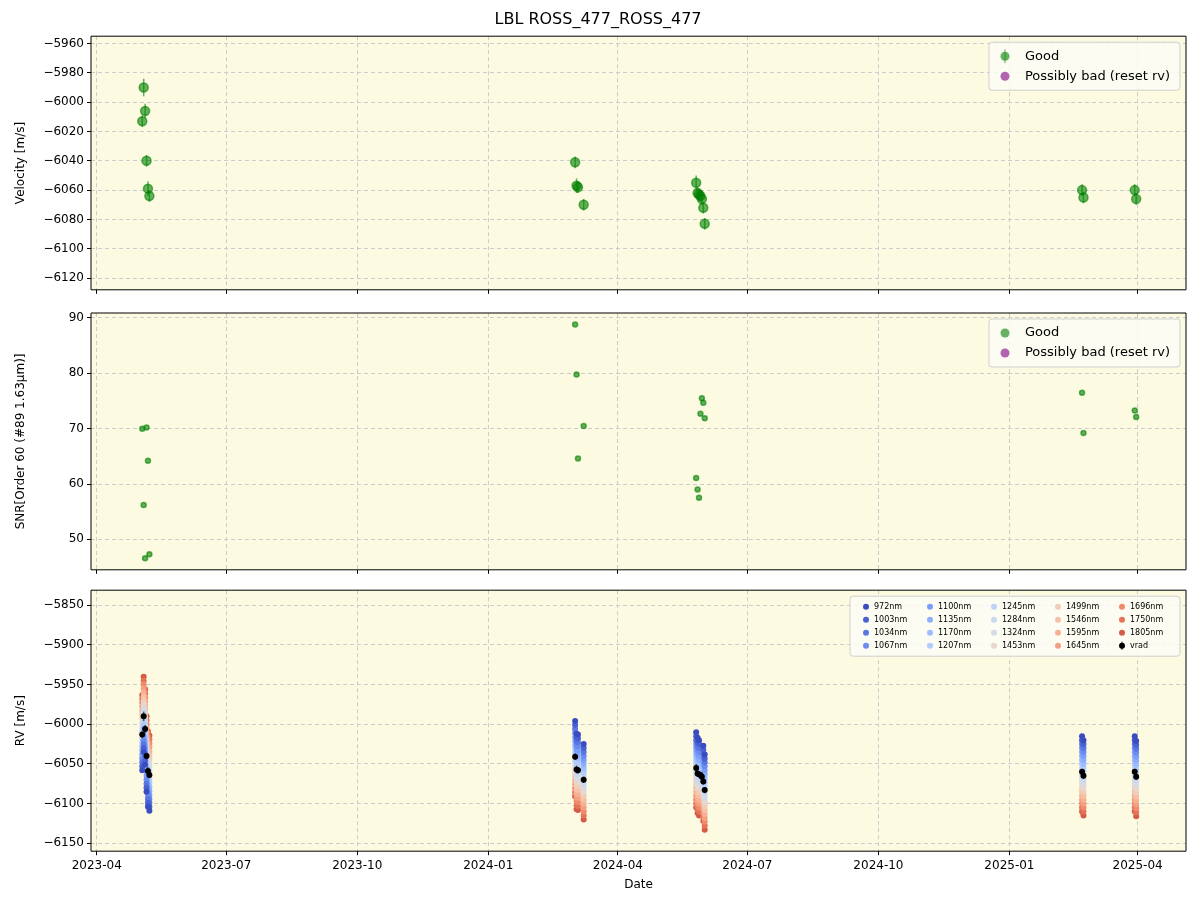 The image size is (1200, 900). I want to click on x-tick-label: 2025-04, so click(1137, 864).